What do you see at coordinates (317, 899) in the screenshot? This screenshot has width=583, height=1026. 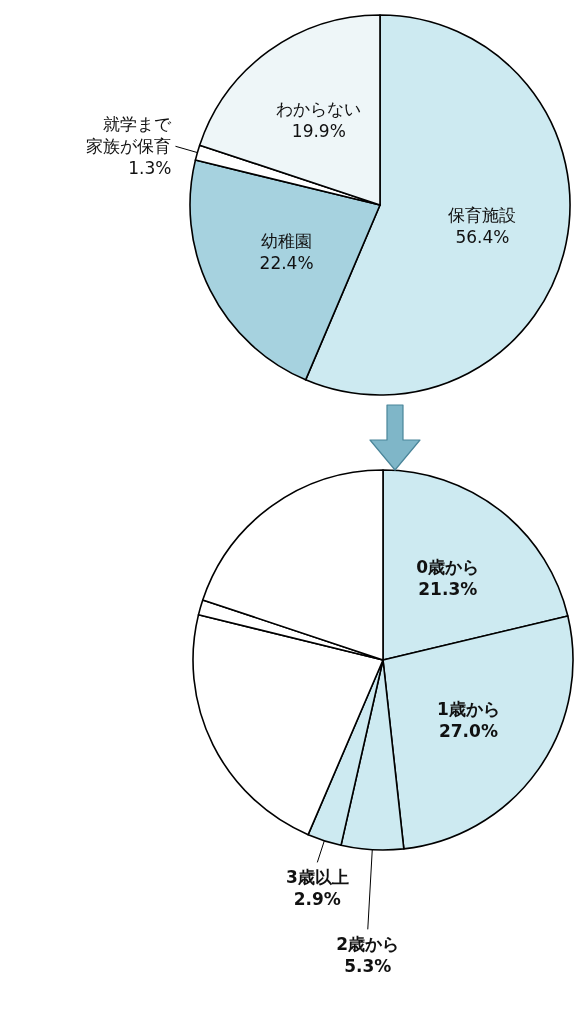 I see `data-label: 2.9%` at bounding box center [317, 899].